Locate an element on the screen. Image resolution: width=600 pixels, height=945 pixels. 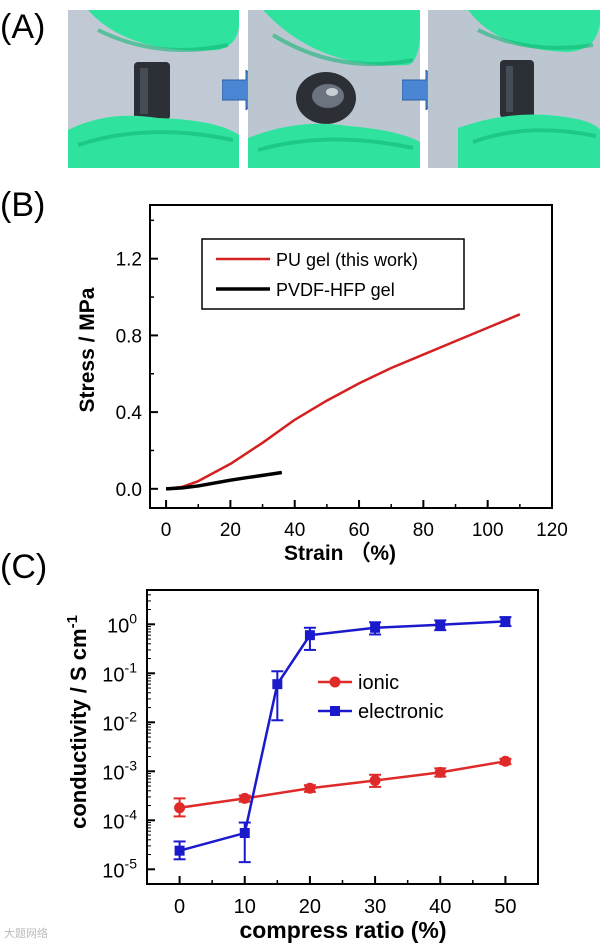
y-tick-label: 10⁻⁵ is located at coordinates (119, 868).